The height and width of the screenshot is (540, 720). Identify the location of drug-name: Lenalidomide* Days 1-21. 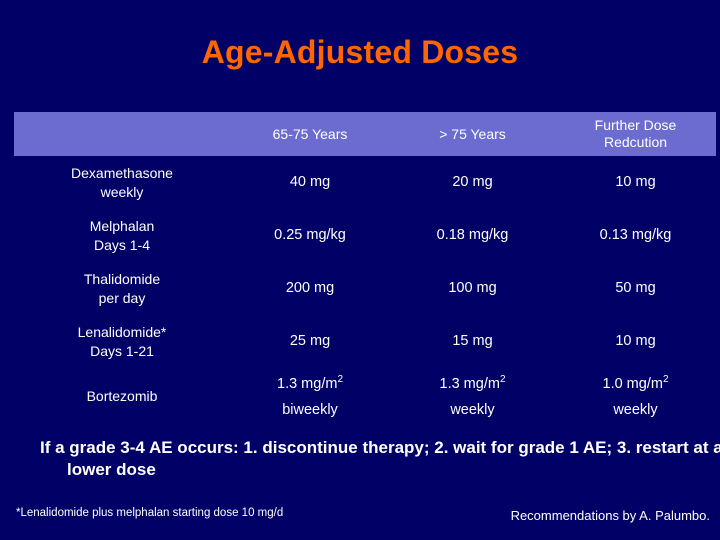
(122, 341).